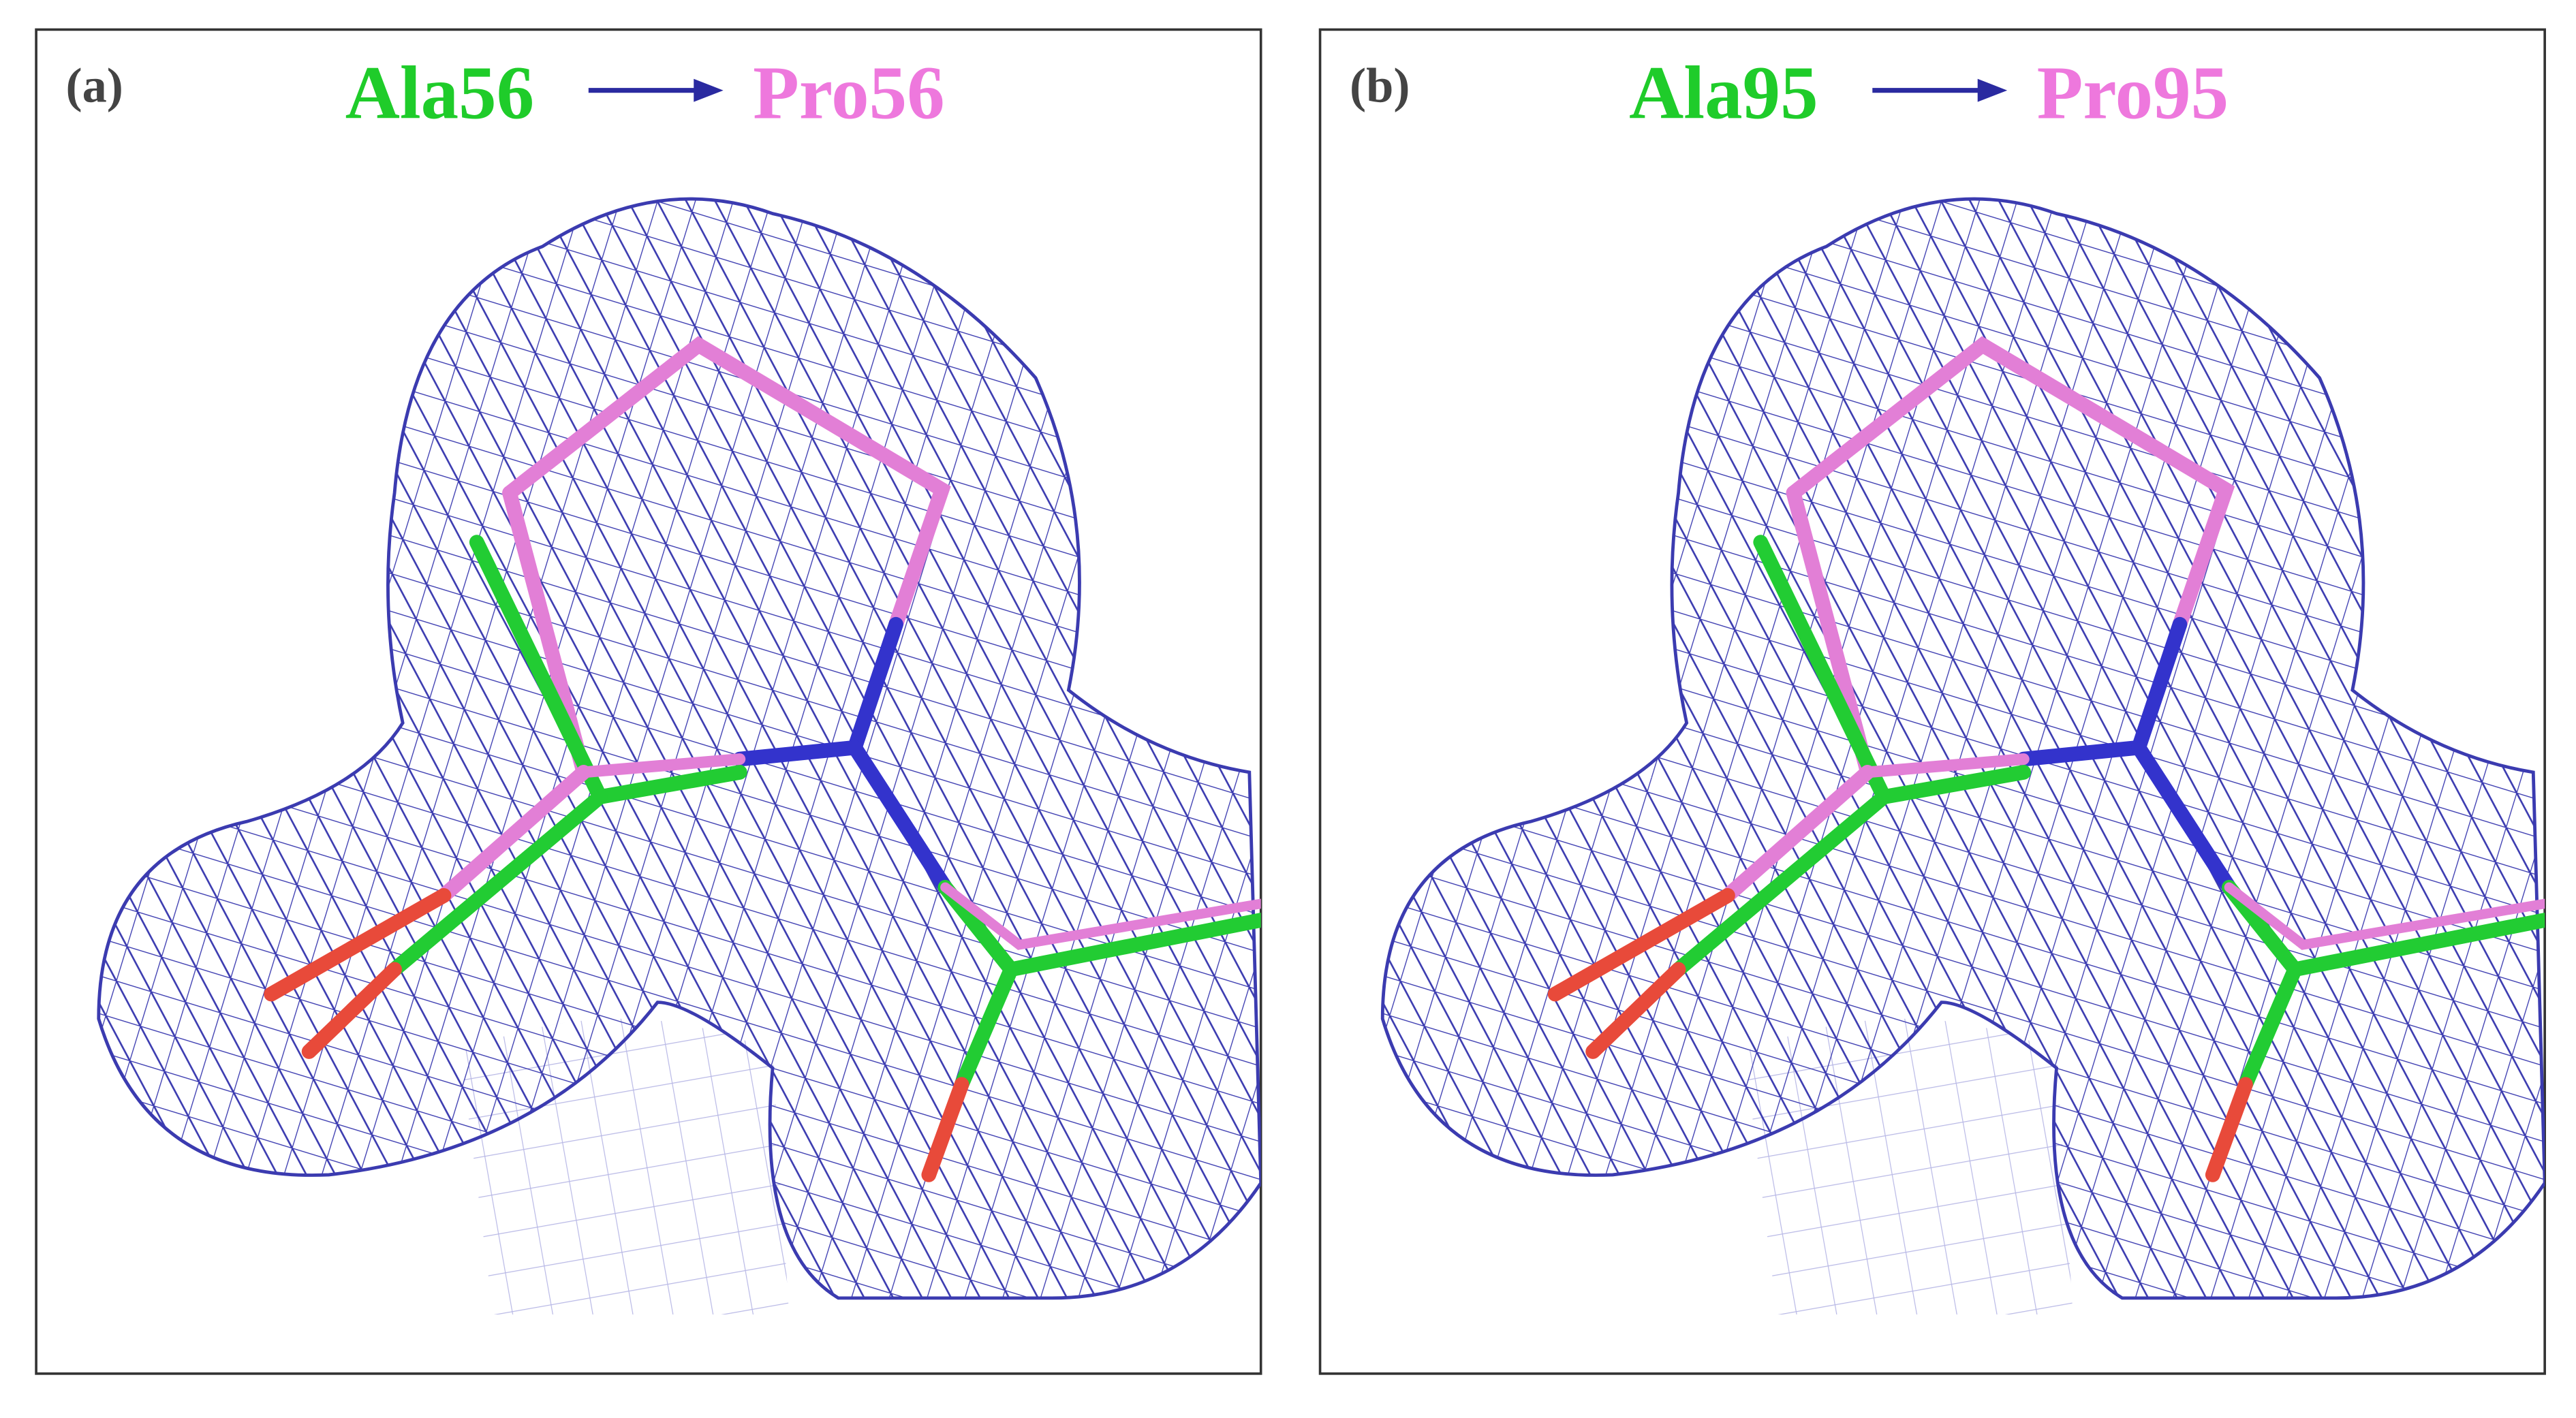 Image resolution: width=2576 pixels, height=1418 pixels. Describe the element at coordinates (94, 86) in the screenshot. I see `panel-label: (a)` at that location.